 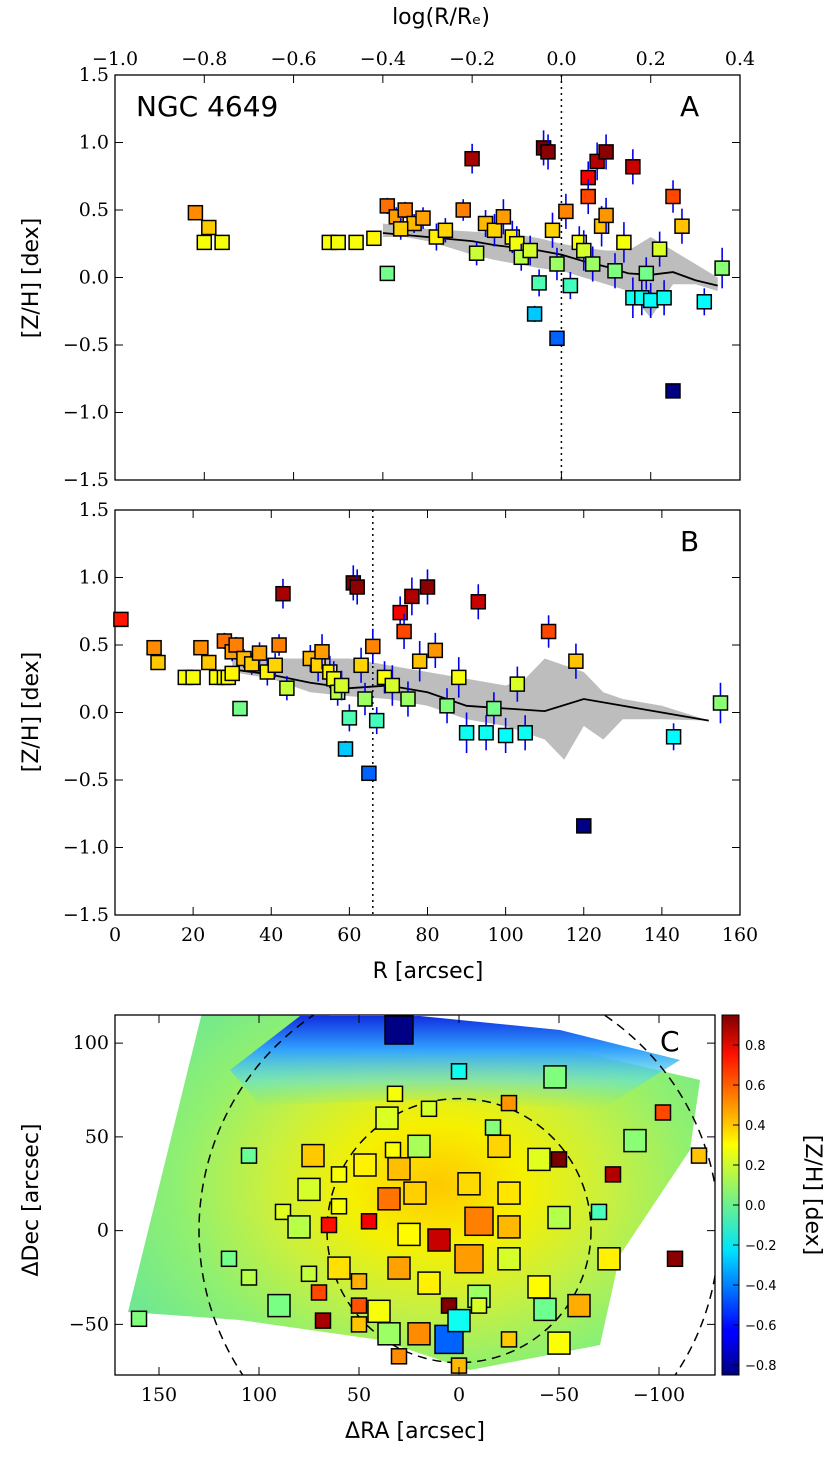 What do you see at coordinates (359, 1395) in the screenshot?
I see `panel-c-x-tick-label-2: 50` at bounding box center [359, 1395].